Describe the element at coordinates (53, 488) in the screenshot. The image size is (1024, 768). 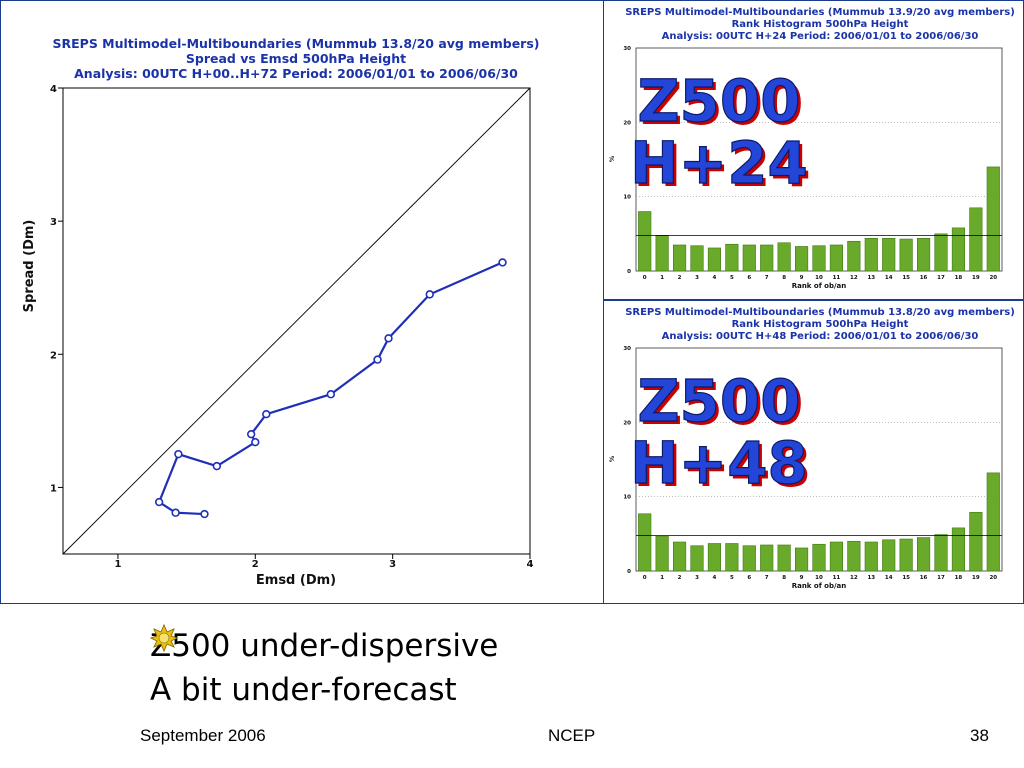
I see `y-tick-label: 1` at that location.